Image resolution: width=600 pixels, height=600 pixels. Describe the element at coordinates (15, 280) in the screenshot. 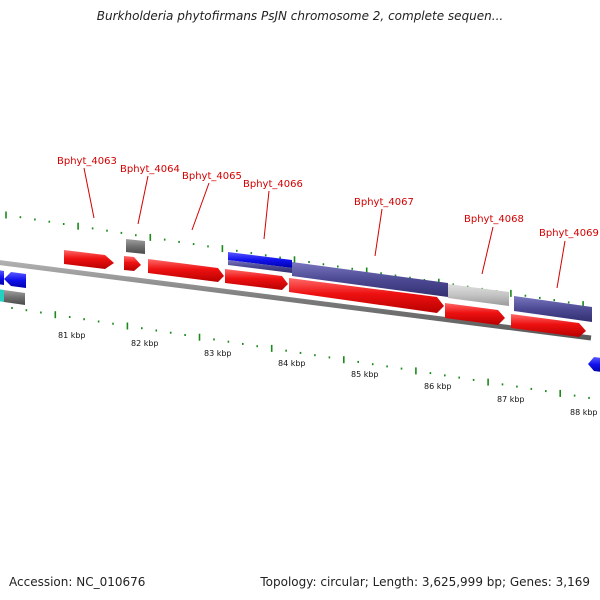

I see `feature-left-blue-arrow` at that location.